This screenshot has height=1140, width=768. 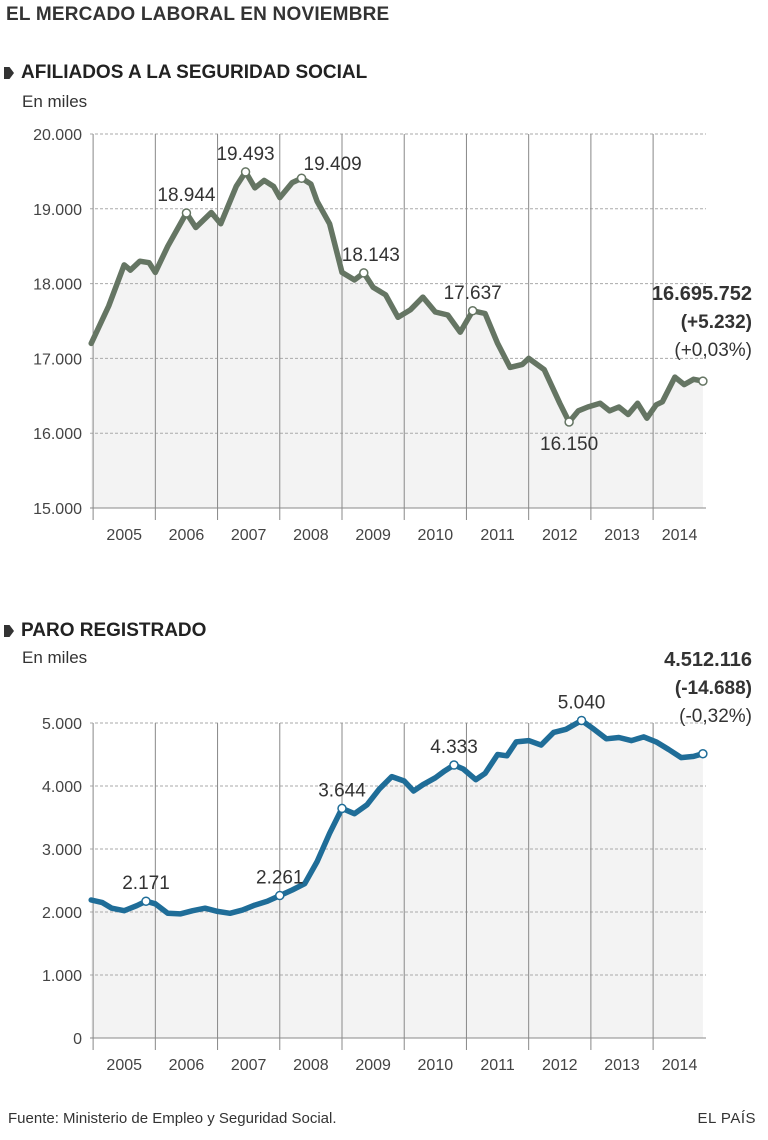 I want to click on data-label: 2.261, so click(x=280, y=878).